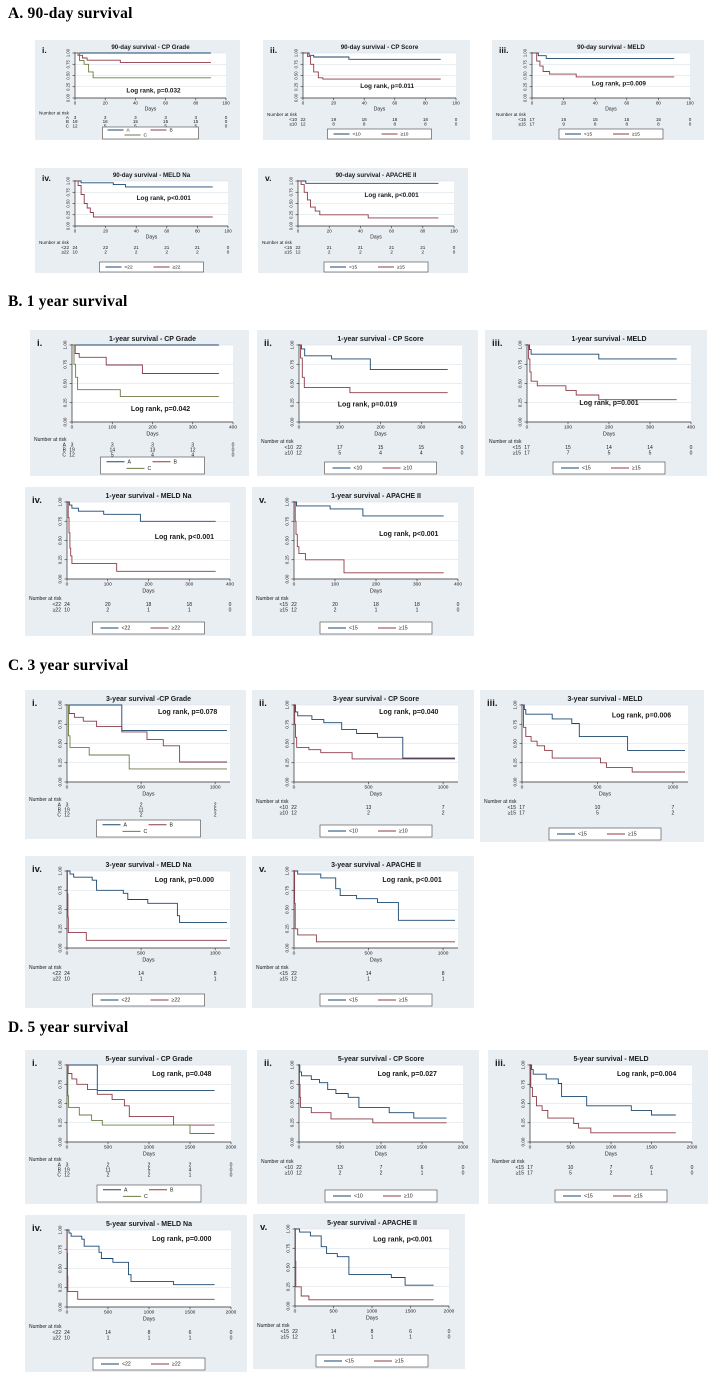 Image resolution: width=713 pixels, height=1383 pixels. I want to click on x-tick-label: 1000, so click(443, 788).